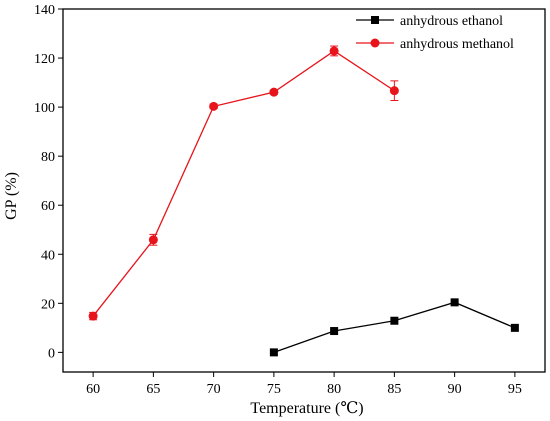 Image resolution: width=550 pixels, height=421 pixels. I want to click on legend: anhydrous ethanol anhydrous methanol, so click(435, 33).